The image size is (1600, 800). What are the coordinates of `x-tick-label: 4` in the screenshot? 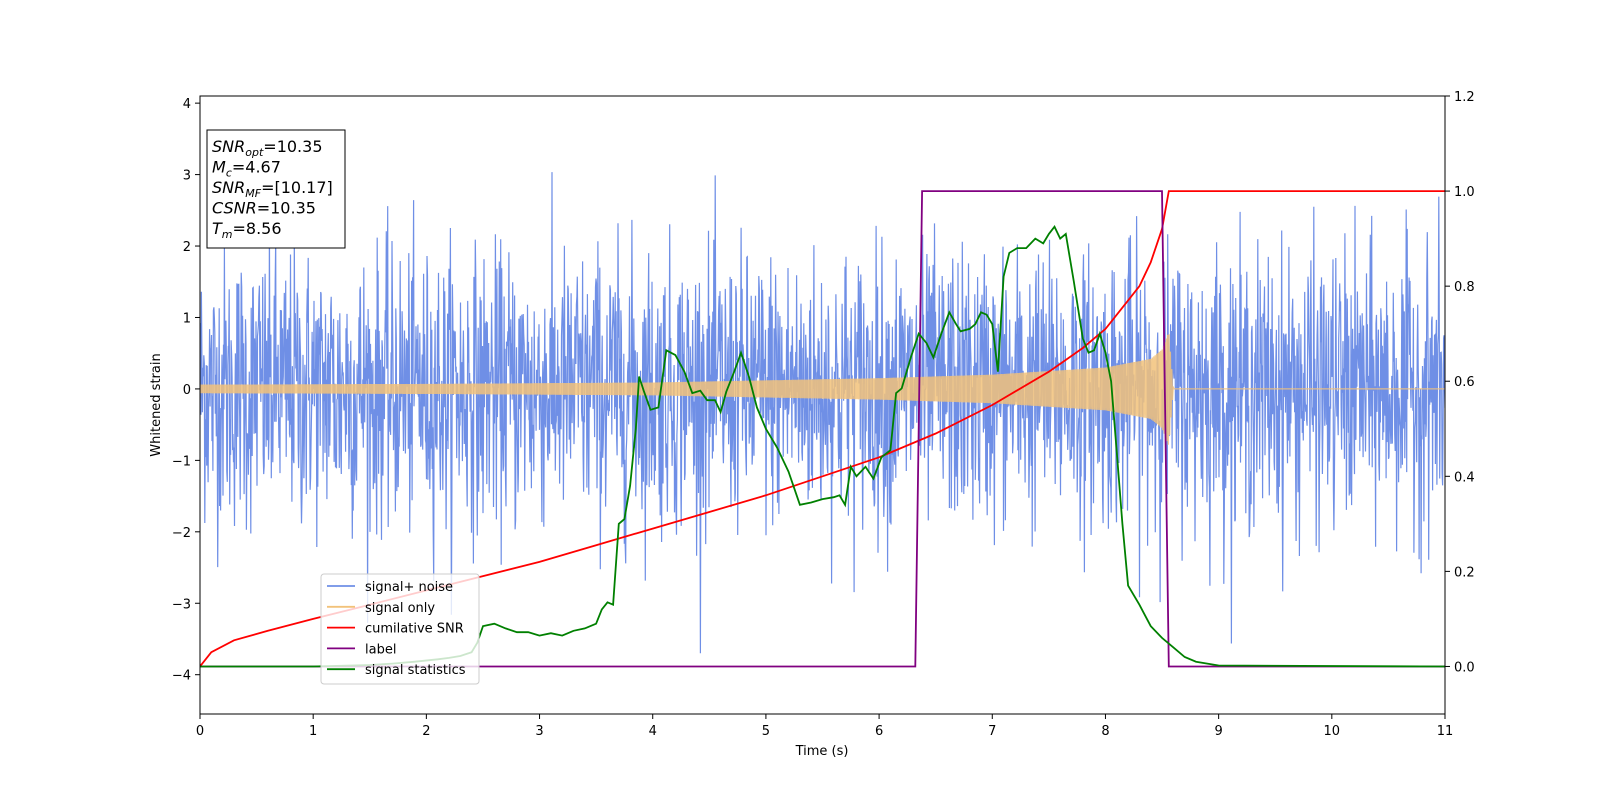 It's located at (653, 731).